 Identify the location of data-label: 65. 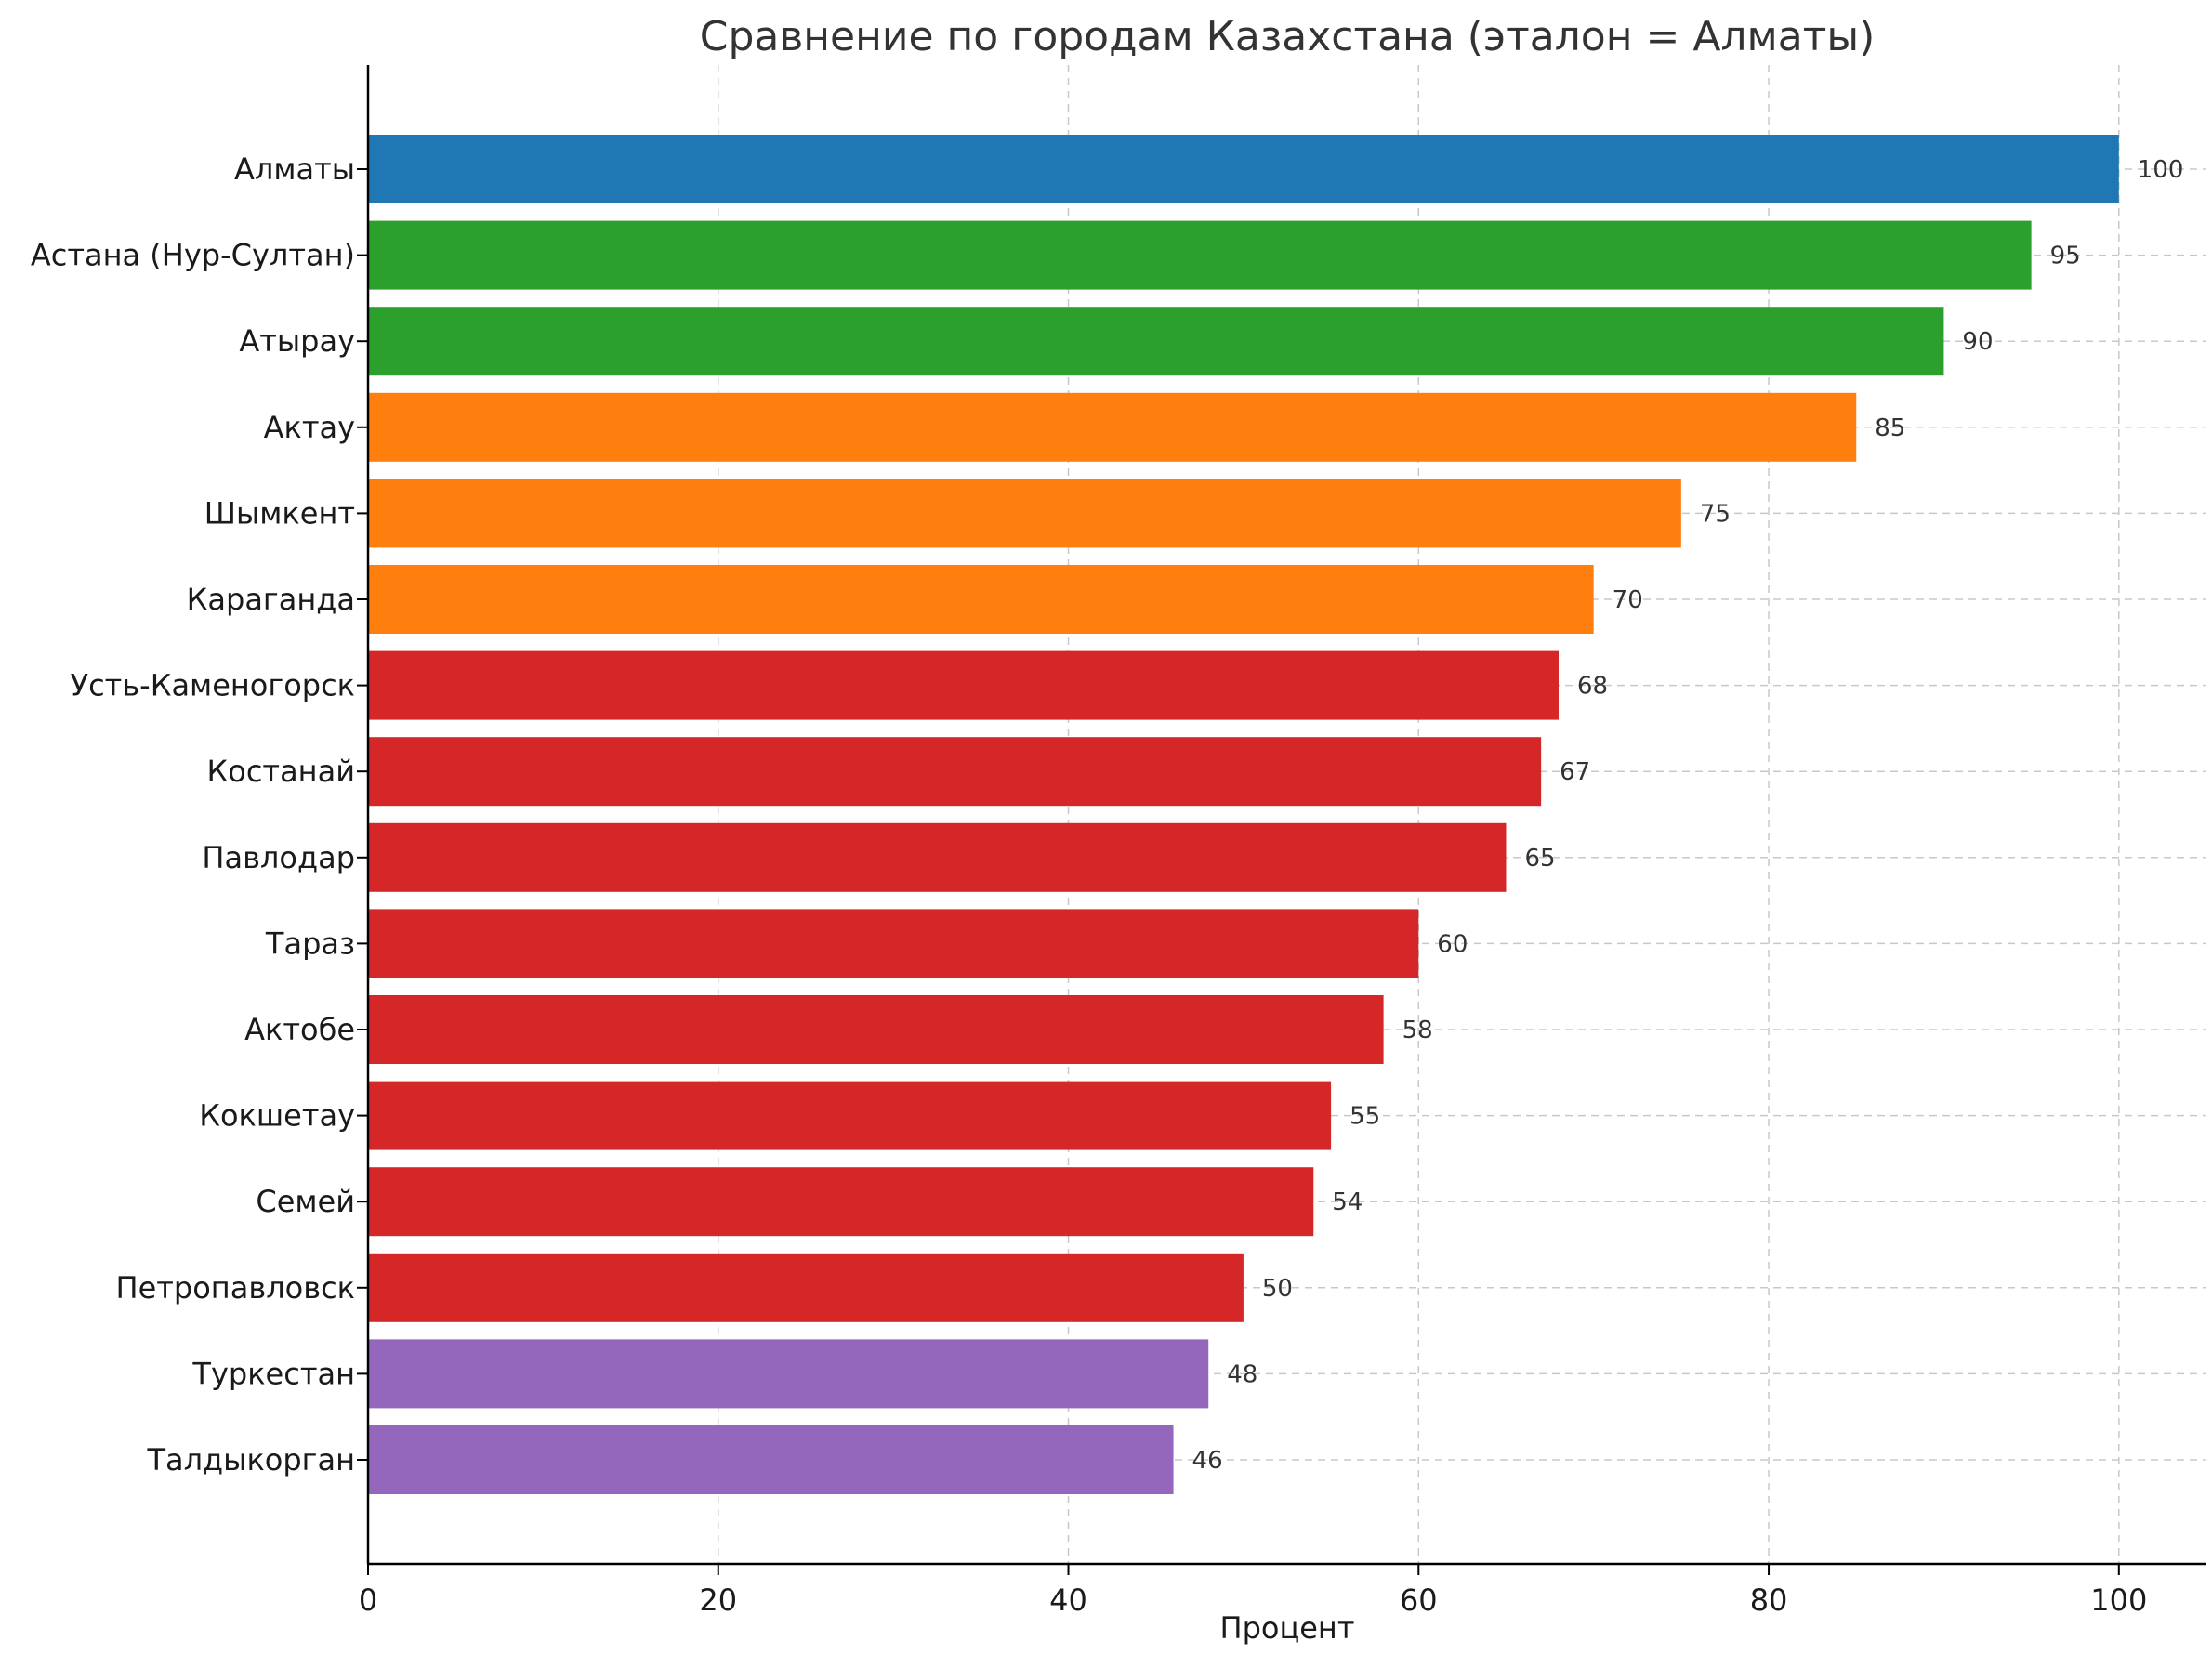
(1539, 859).